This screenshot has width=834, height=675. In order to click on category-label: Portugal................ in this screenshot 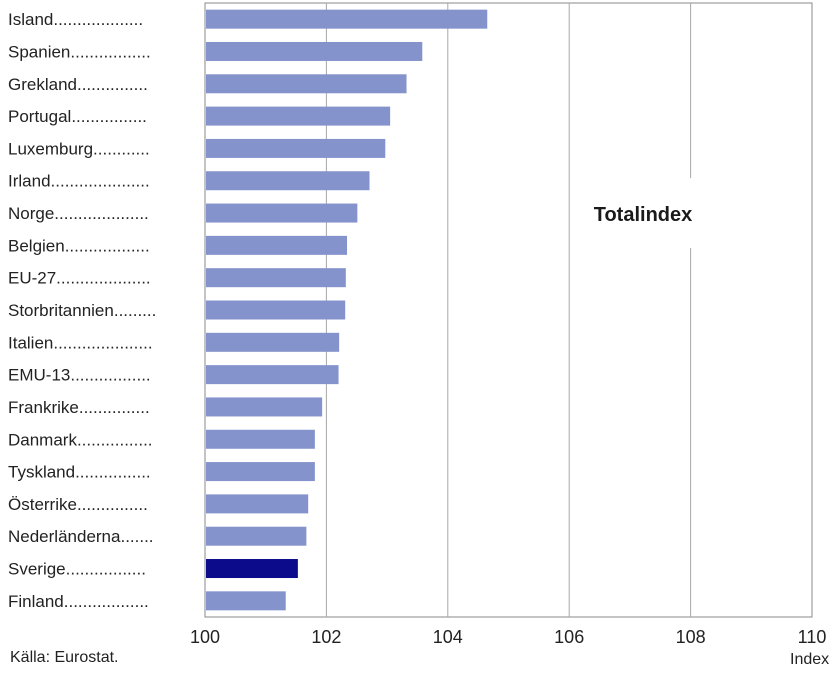, I will do `click(77, 116)`.